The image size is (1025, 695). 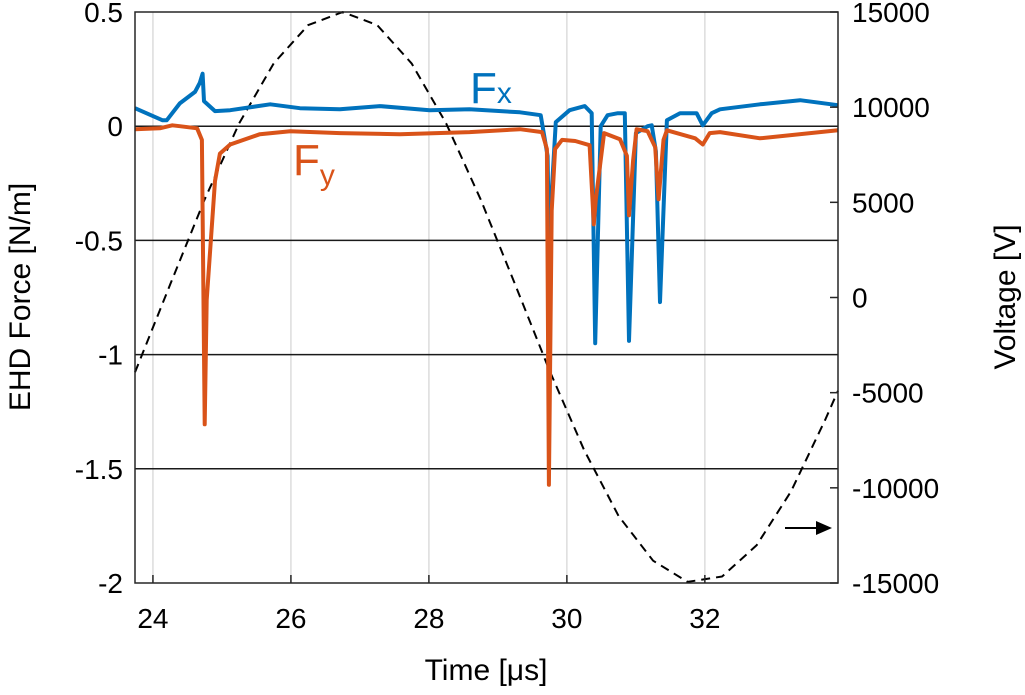 I want to click on x-axis-label: Time [μs], so click(x=486, y=670).